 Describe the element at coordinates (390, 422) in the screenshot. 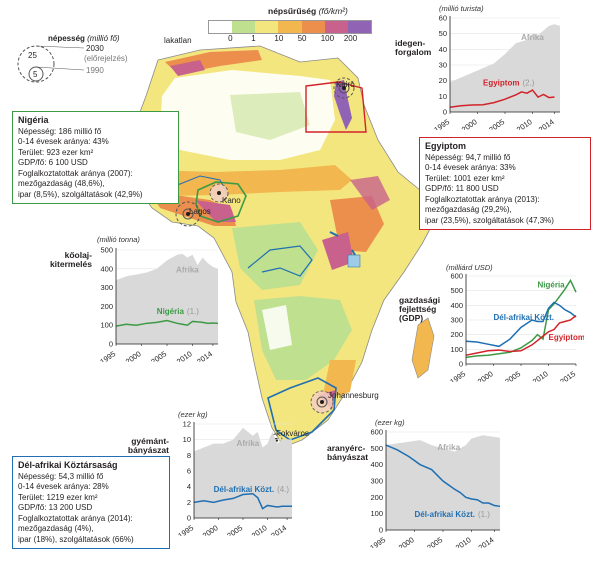

I see `gold-unit: (ezer kg)` at that location.